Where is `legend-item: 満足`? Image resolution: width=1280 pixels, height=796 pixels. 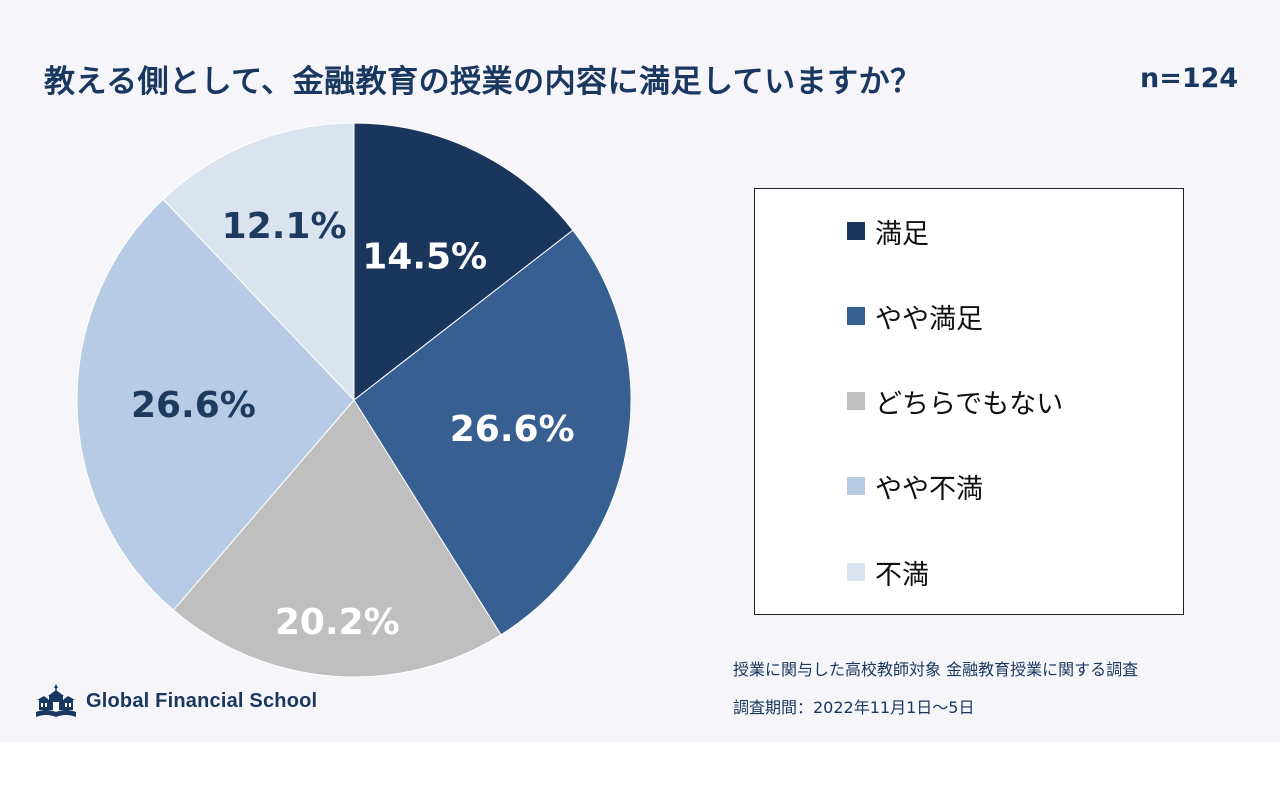
legend-item: 満足 is located at coordinates (888, 232).